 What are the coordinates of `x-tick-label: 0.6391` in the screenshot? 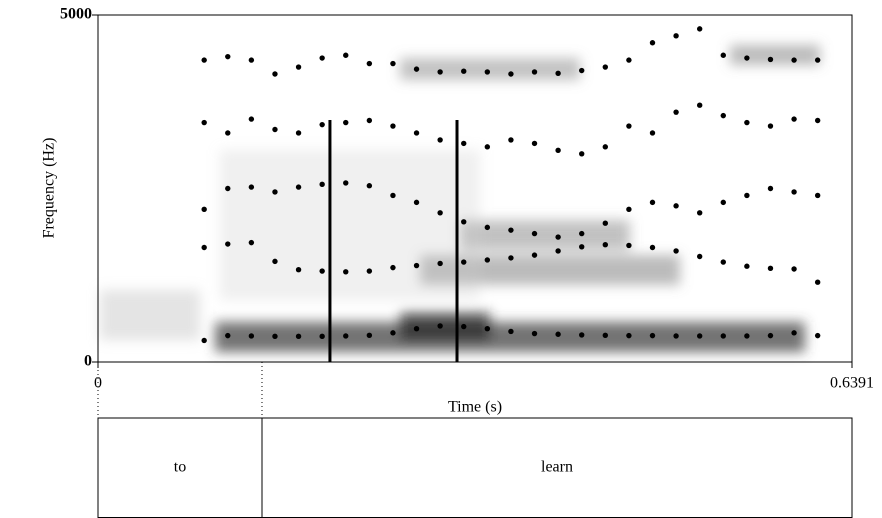 It's located at (852, 383).